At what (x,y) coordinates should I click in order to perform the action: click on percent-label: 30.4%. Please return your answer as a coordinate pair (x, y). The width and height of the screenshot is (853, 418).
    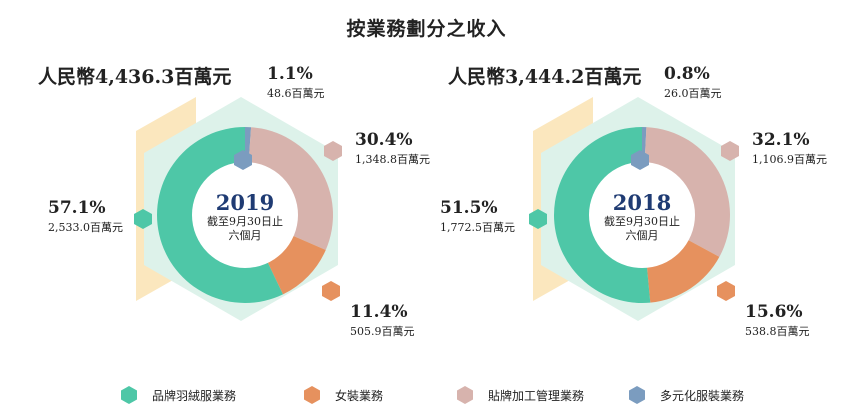
    Looking at the image, I should click on (384, 140).